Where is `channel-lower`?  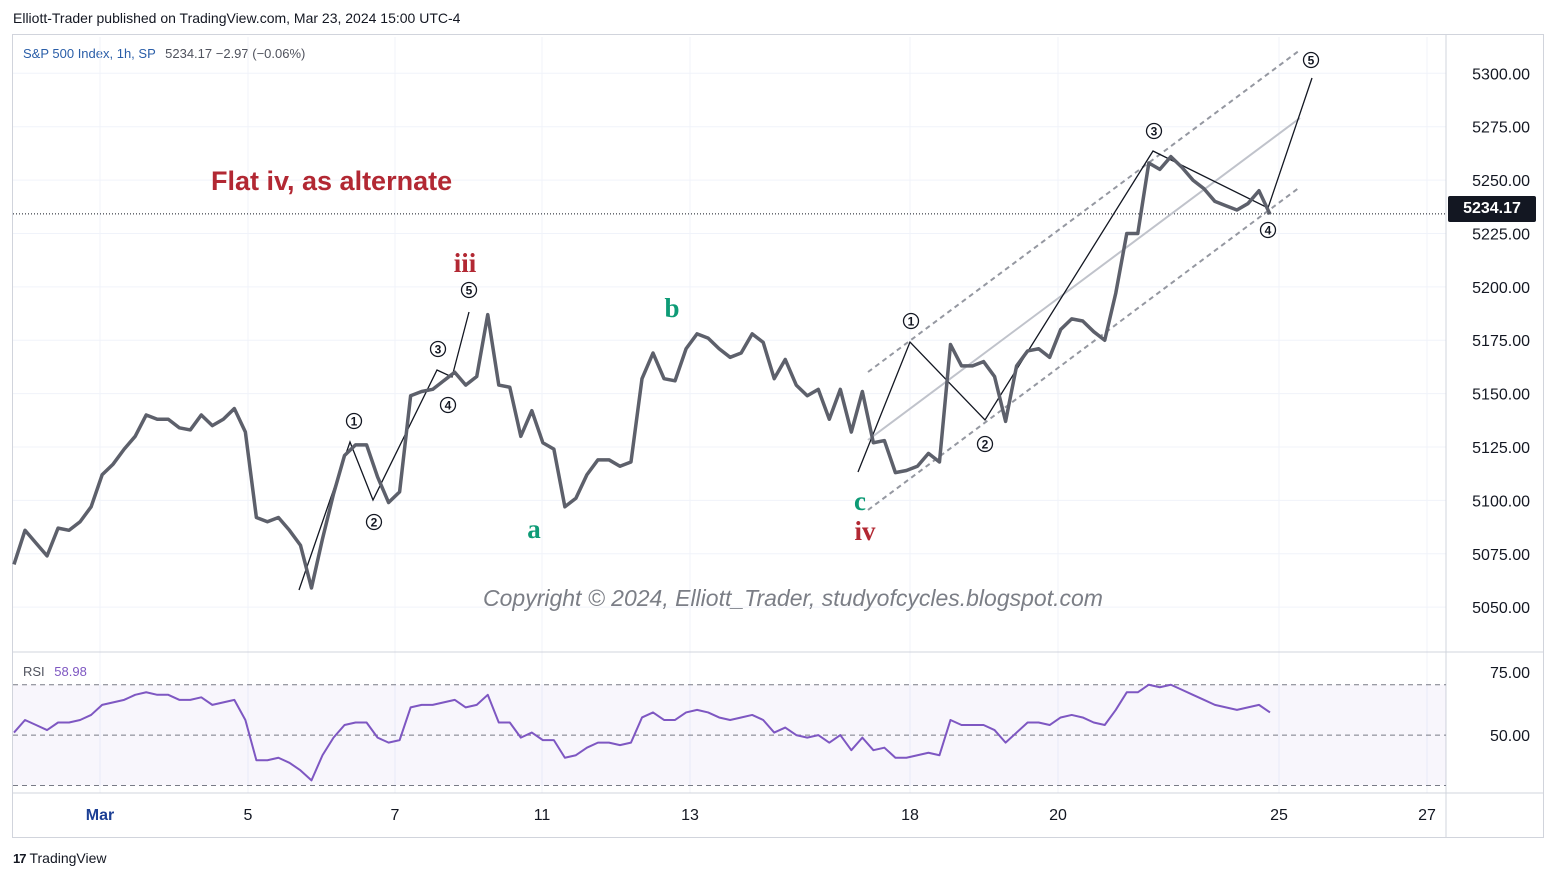 channel-lower is located at coordinates (1084, 348).